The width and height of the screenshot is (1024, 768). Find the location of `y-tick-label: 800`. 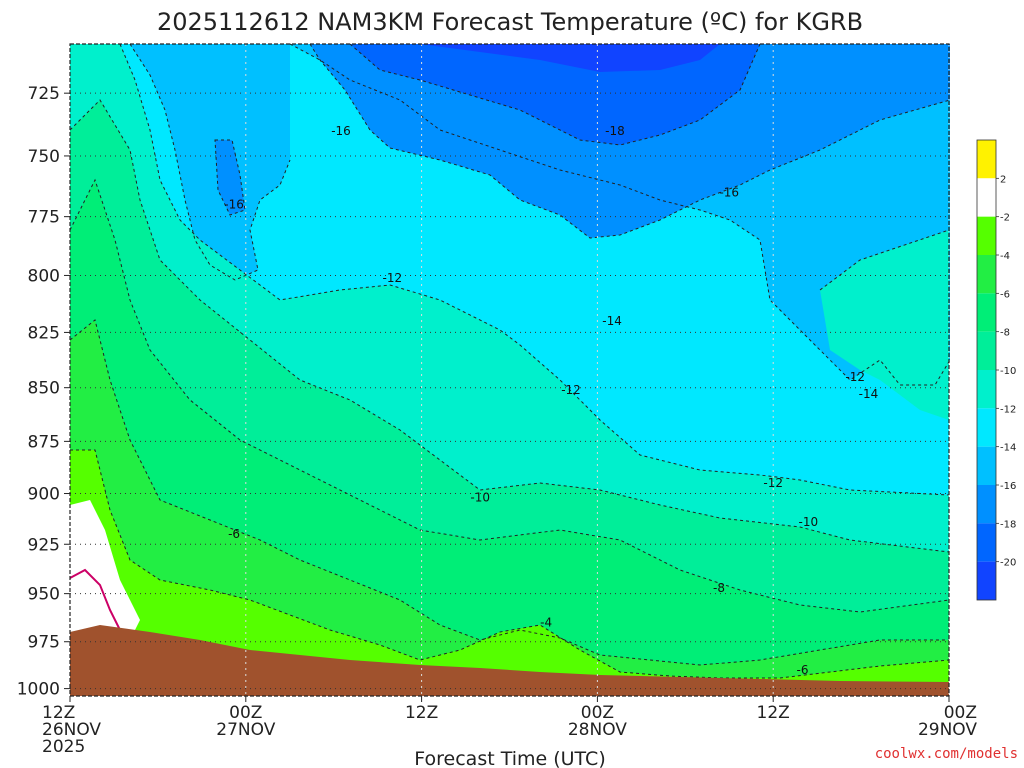

y-tick-label: 800 is located at coordinates (44, 276).